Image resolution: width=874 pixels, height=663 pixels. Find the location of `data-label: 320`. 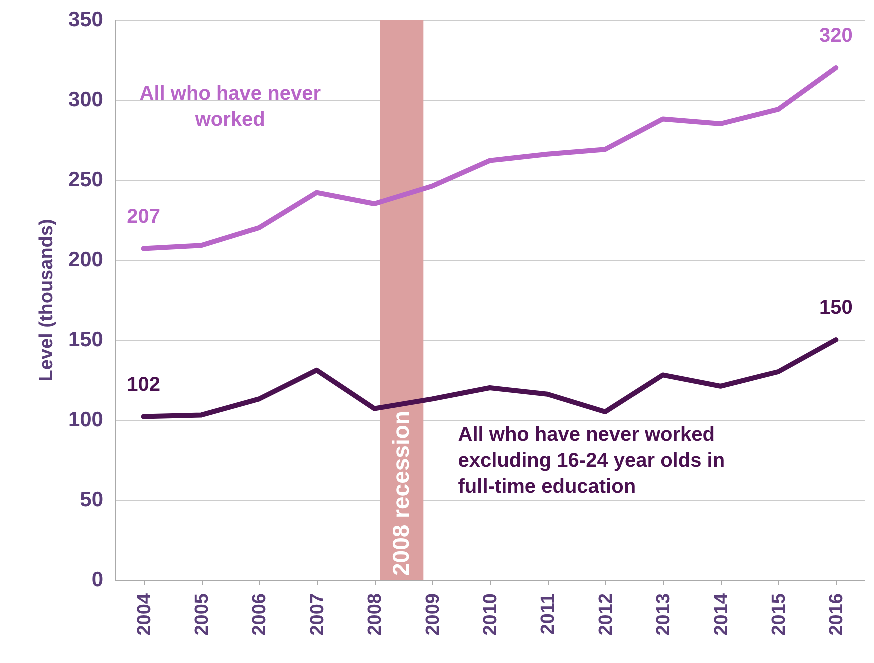

data-label: 320 is located at coordinates (836, 36).